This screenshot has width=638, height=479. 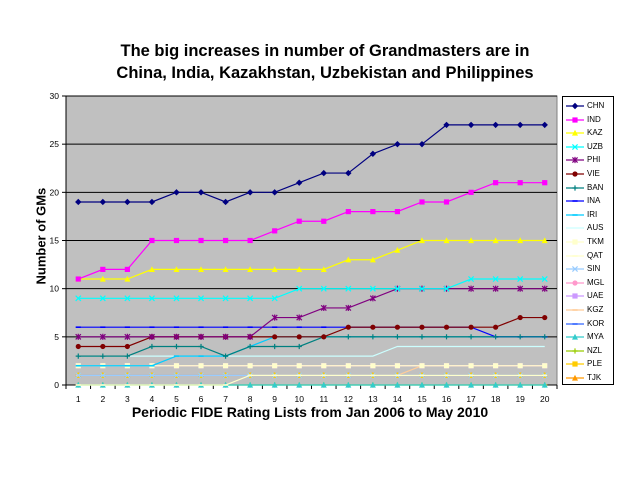 I want to click on legend-item-kor: KOR, so click(x=589, y=324).